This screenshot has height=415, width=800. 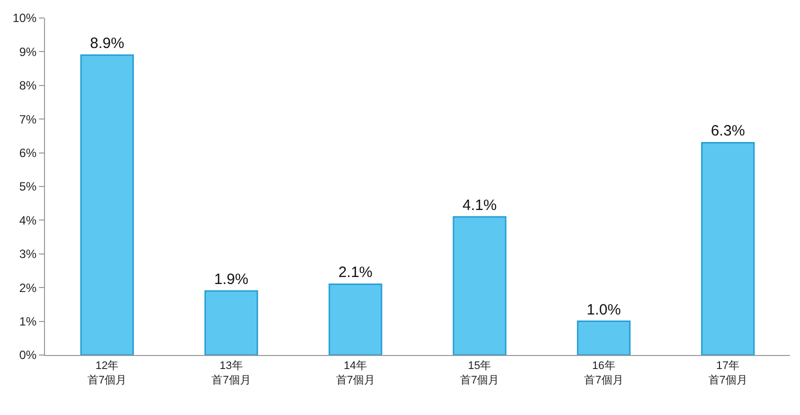 I want to click on data-label: 2.1%, so click(x=355, y=273).